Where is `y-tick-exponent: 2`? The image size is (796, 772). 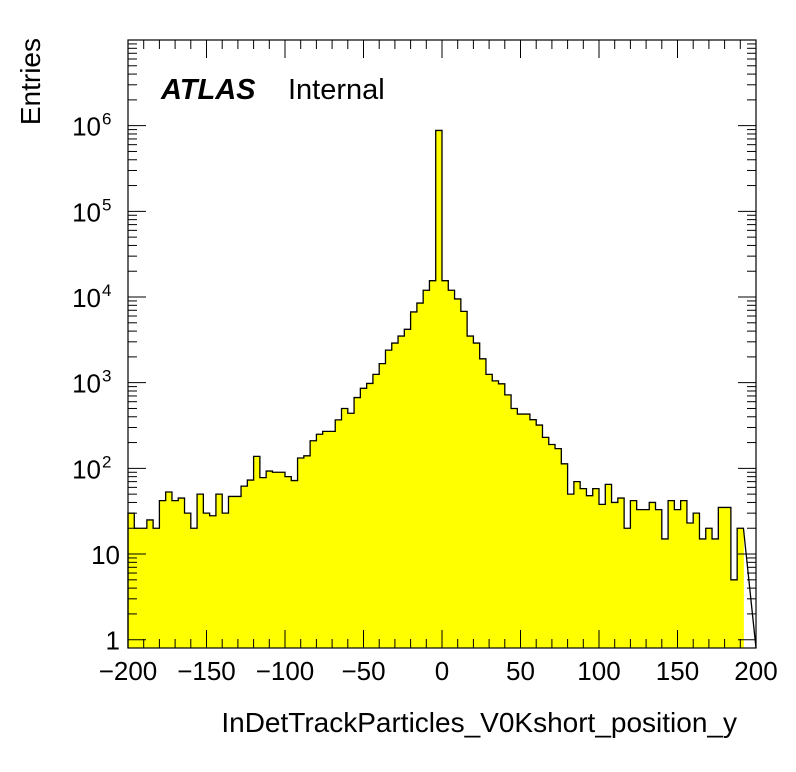
y-tick-exponent: 2 is located at coordinates (106, 461).